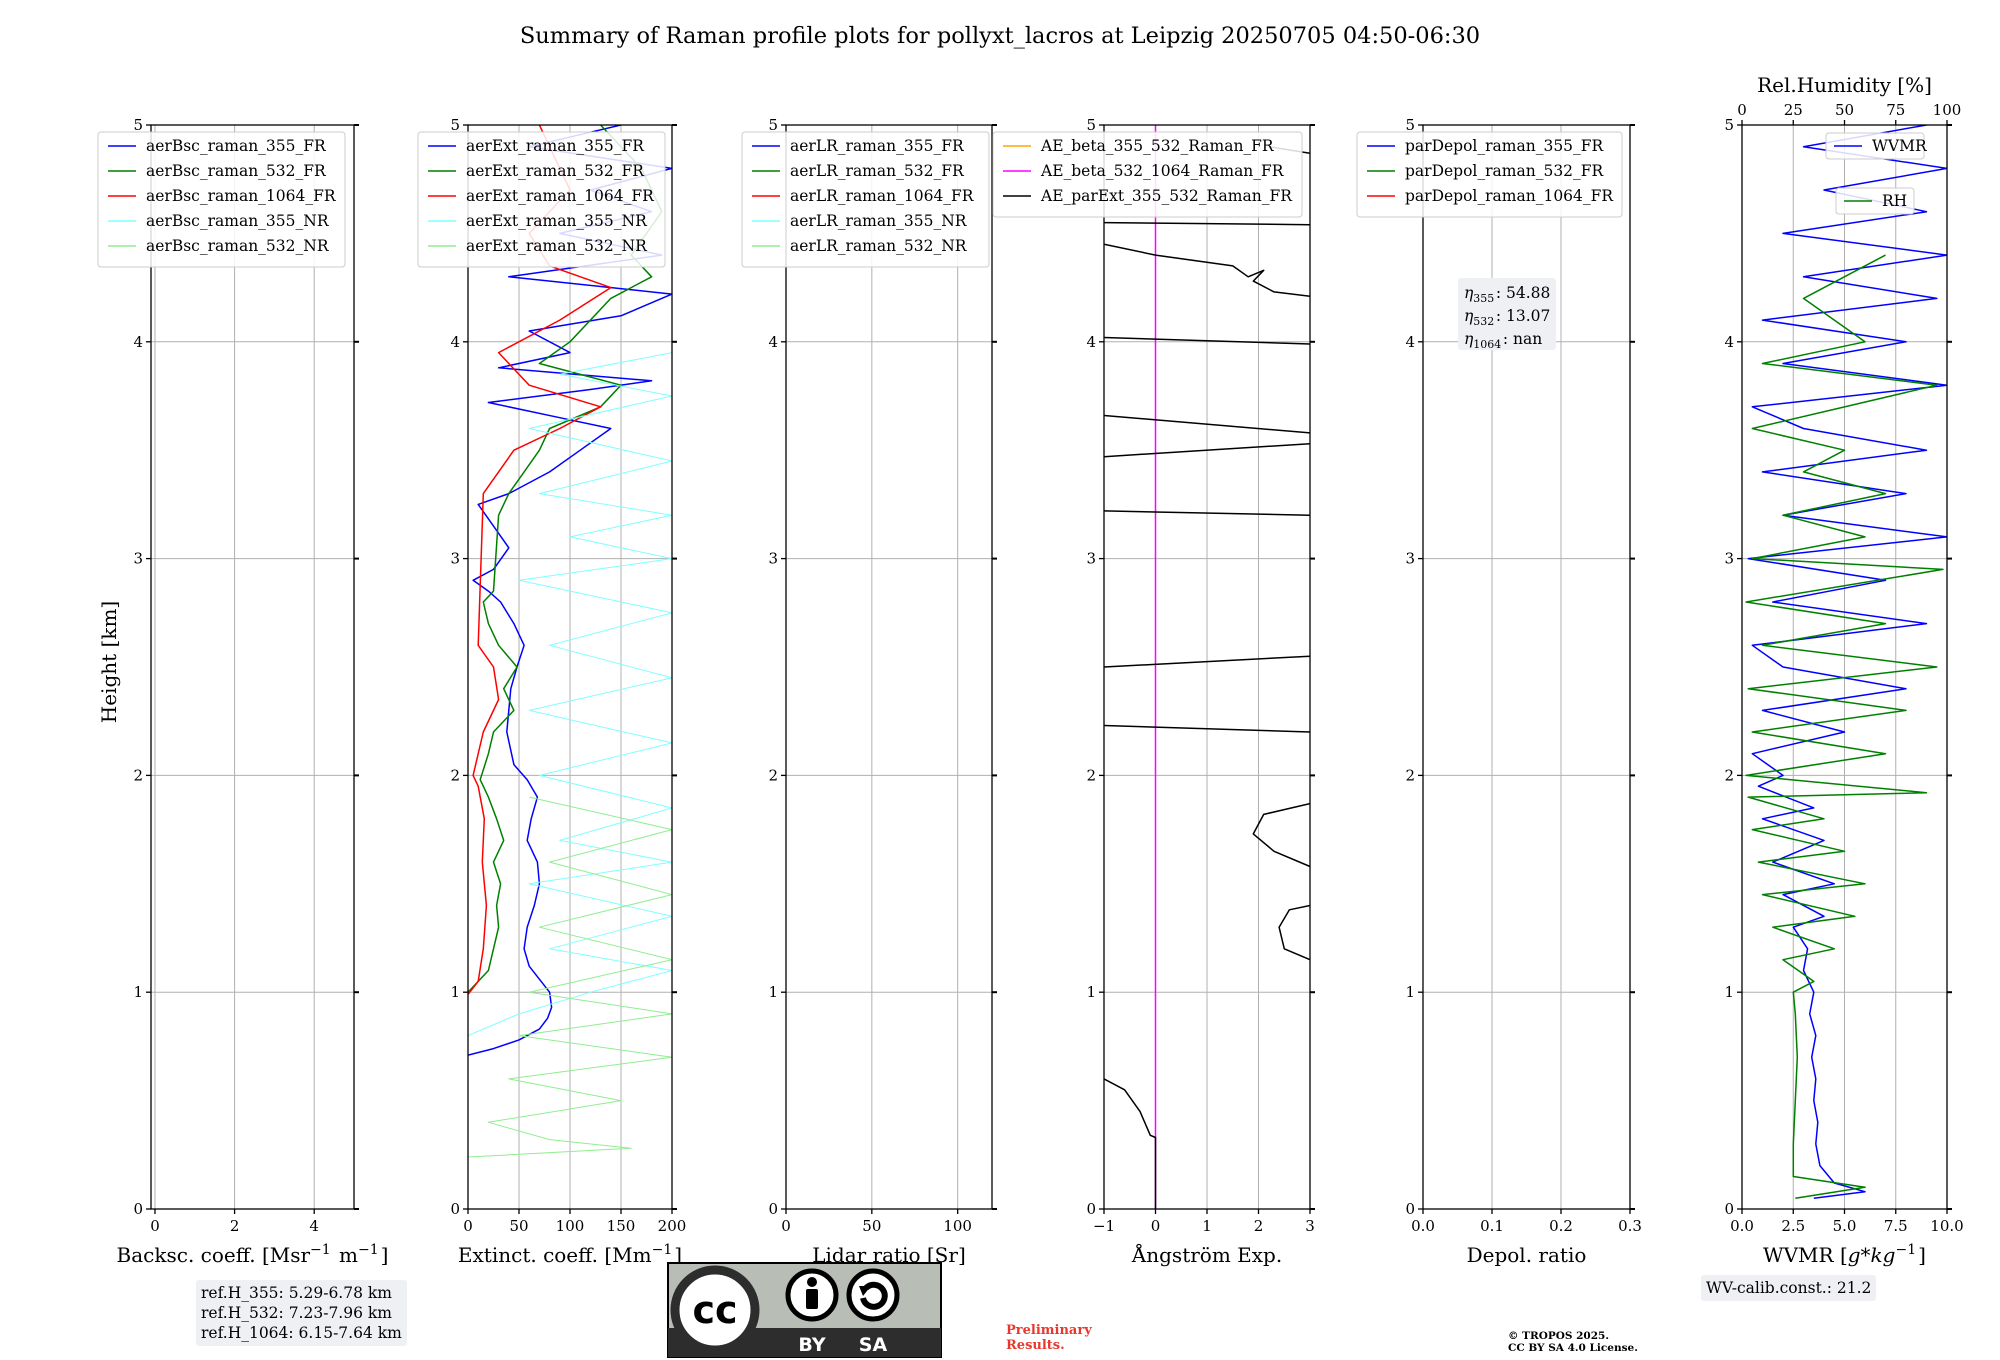 Image resolution: width=2000 pixels, height=1360 pixels. Describe the element at coordinates (236, 146) in the screenshot. I see `legend-label: aerBsc_raman_355_FR` at that location.